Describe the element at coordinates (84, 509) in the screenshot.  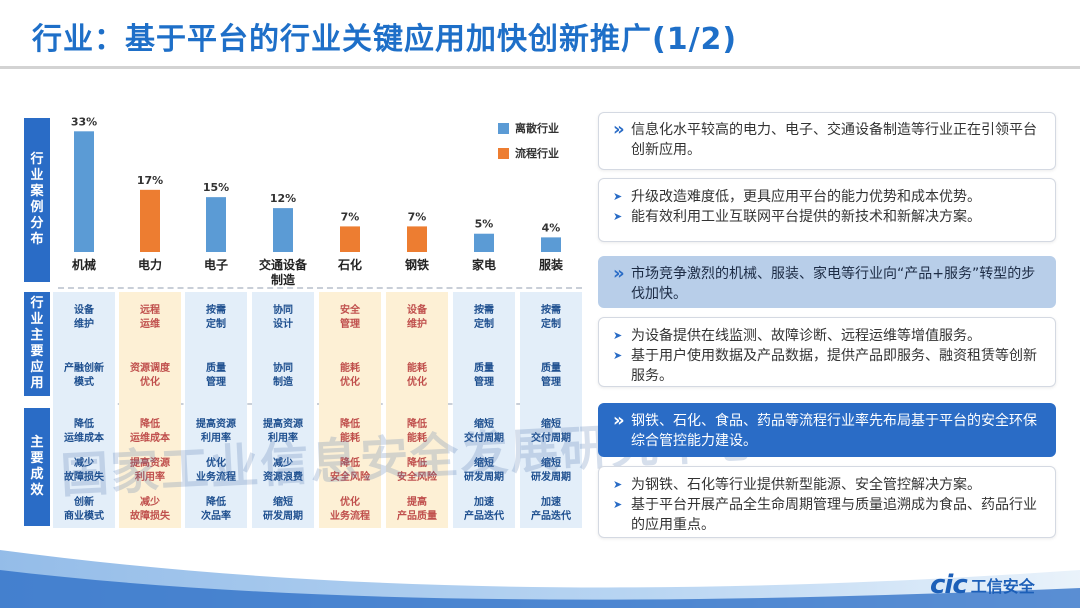
I see `result-cell: 创新 商业模式` at that location.